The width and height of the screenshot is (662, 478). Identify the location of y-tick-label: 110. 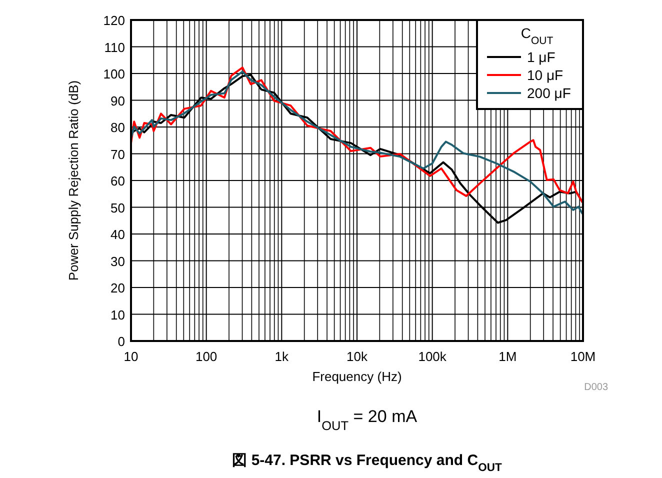
(114, 47).